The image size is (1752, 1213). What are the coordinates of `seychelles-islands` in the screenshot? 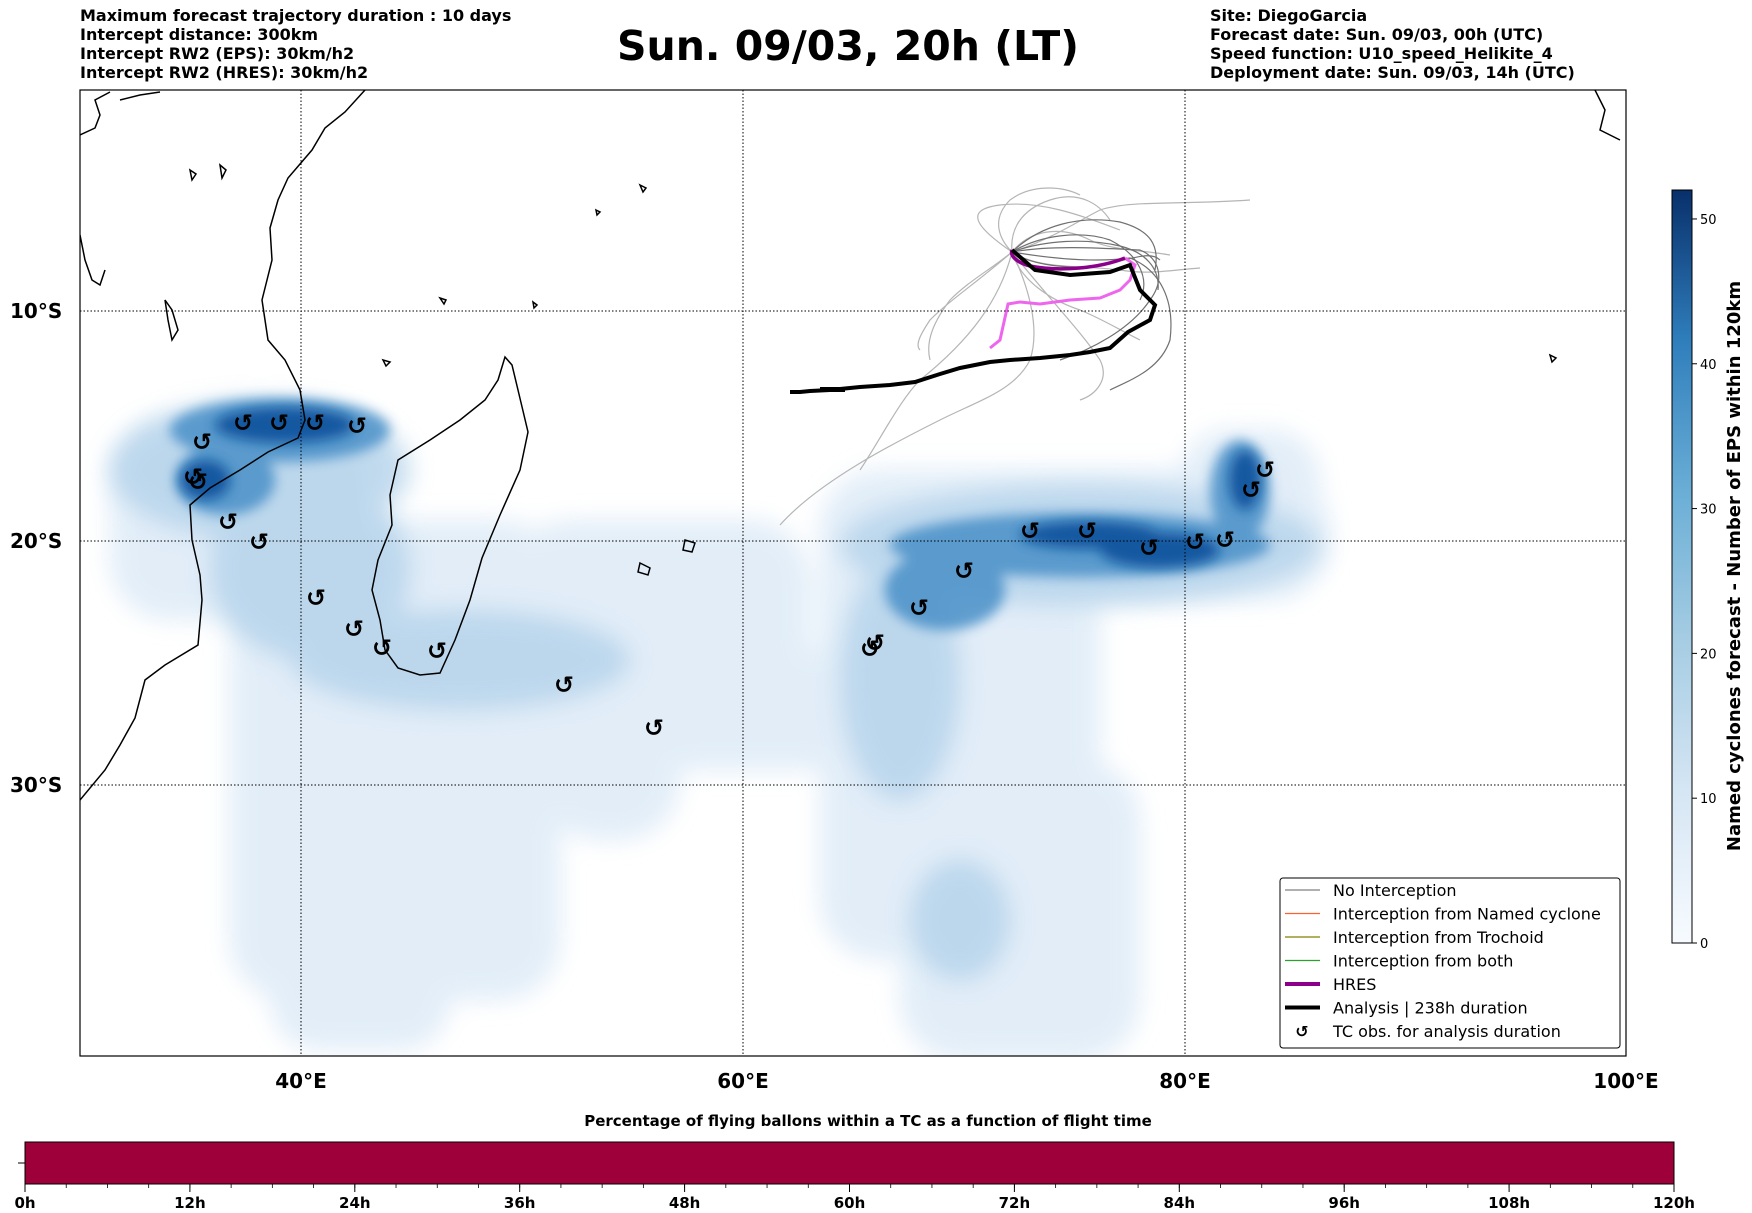 It's located at (460, 332).